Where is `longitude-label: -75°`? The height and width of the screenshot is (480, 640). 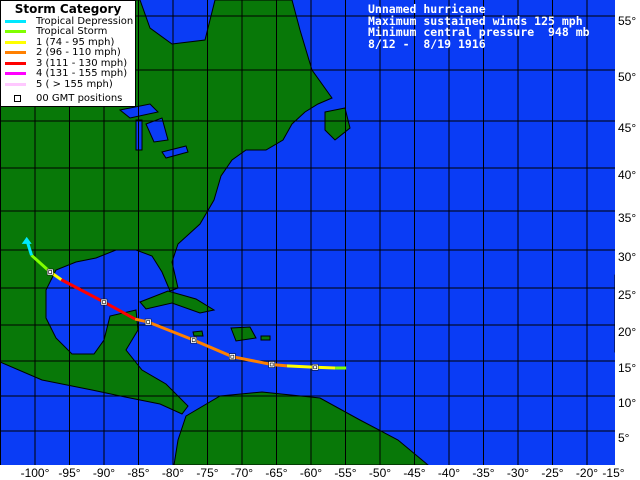
longitude-label: -75° is located at coordinates (207, 473).